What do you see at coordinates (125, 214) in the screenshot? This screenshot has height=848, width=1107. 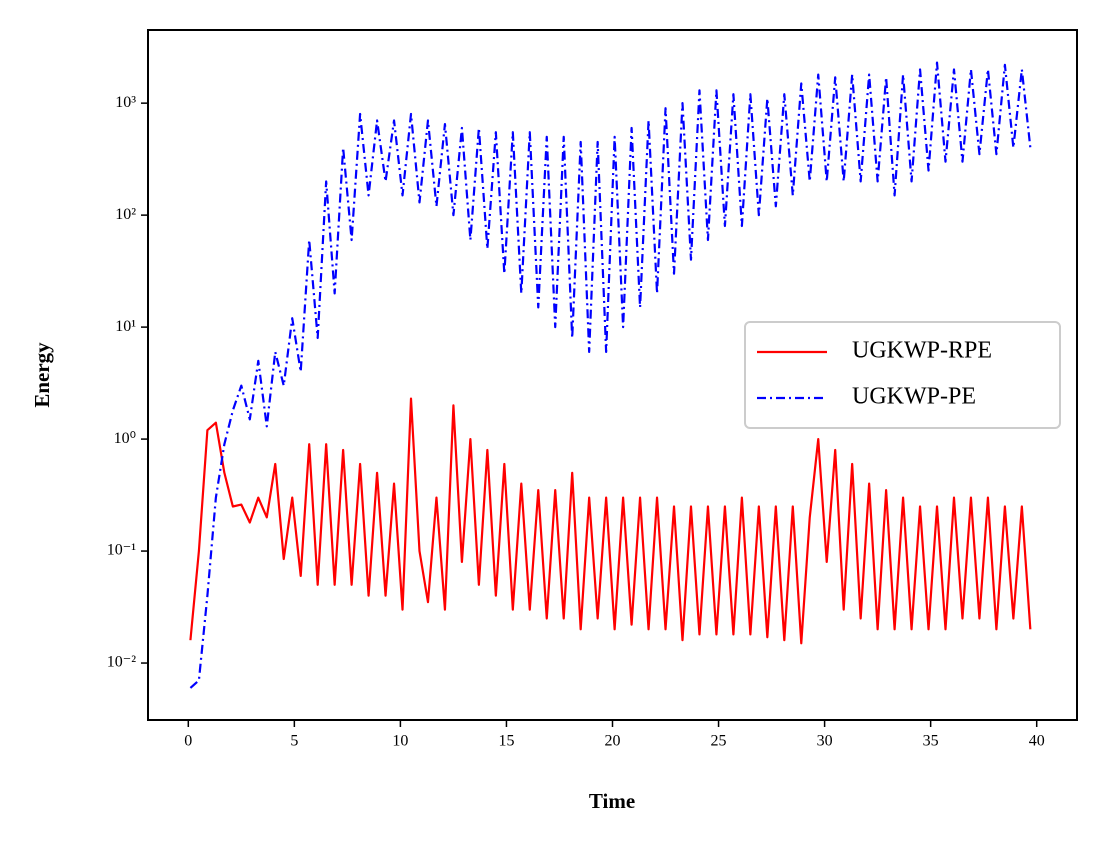 I see `y-tick-label: 10²` at bounding box center [125, 214].